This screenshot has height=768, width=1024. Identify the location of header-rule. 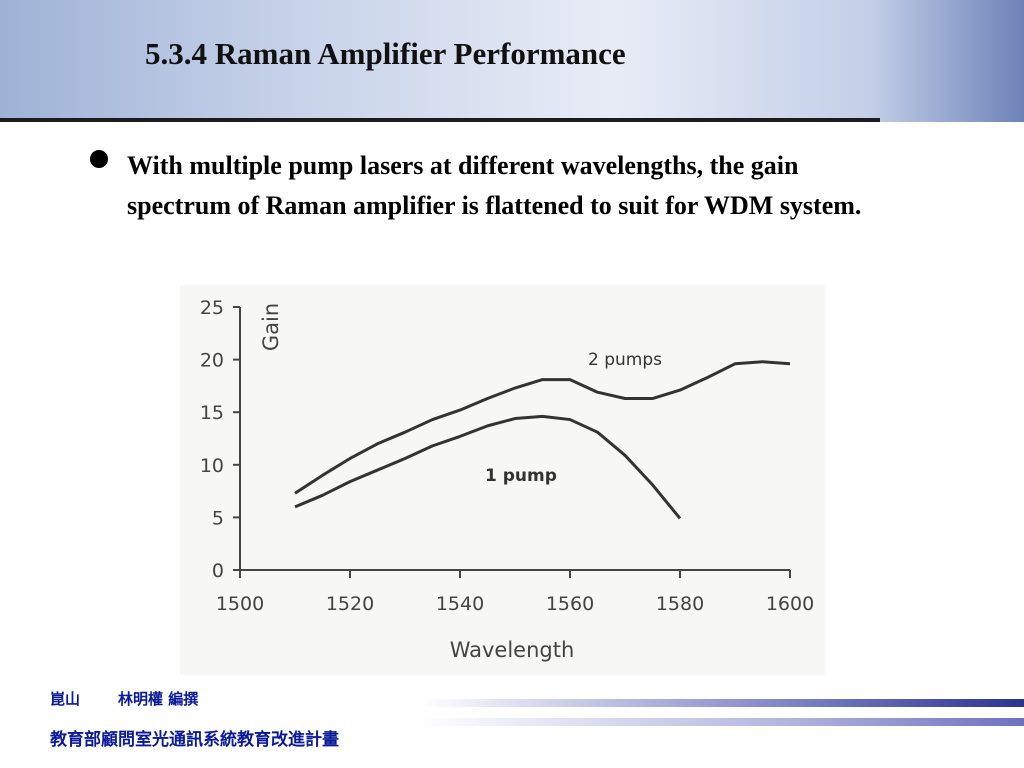
(440, 120).